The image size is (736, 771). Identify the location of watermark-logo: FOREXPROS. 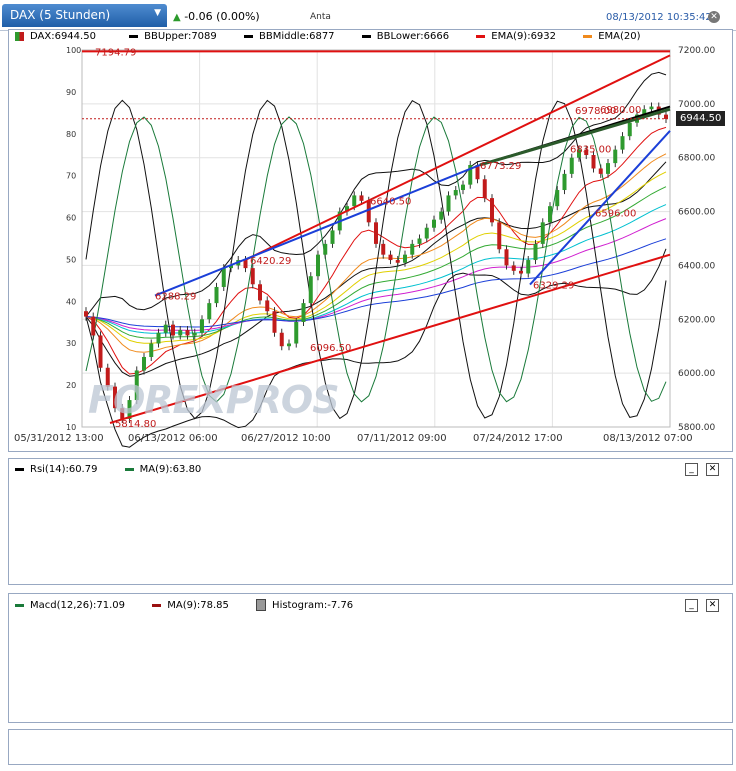
(214, 400).